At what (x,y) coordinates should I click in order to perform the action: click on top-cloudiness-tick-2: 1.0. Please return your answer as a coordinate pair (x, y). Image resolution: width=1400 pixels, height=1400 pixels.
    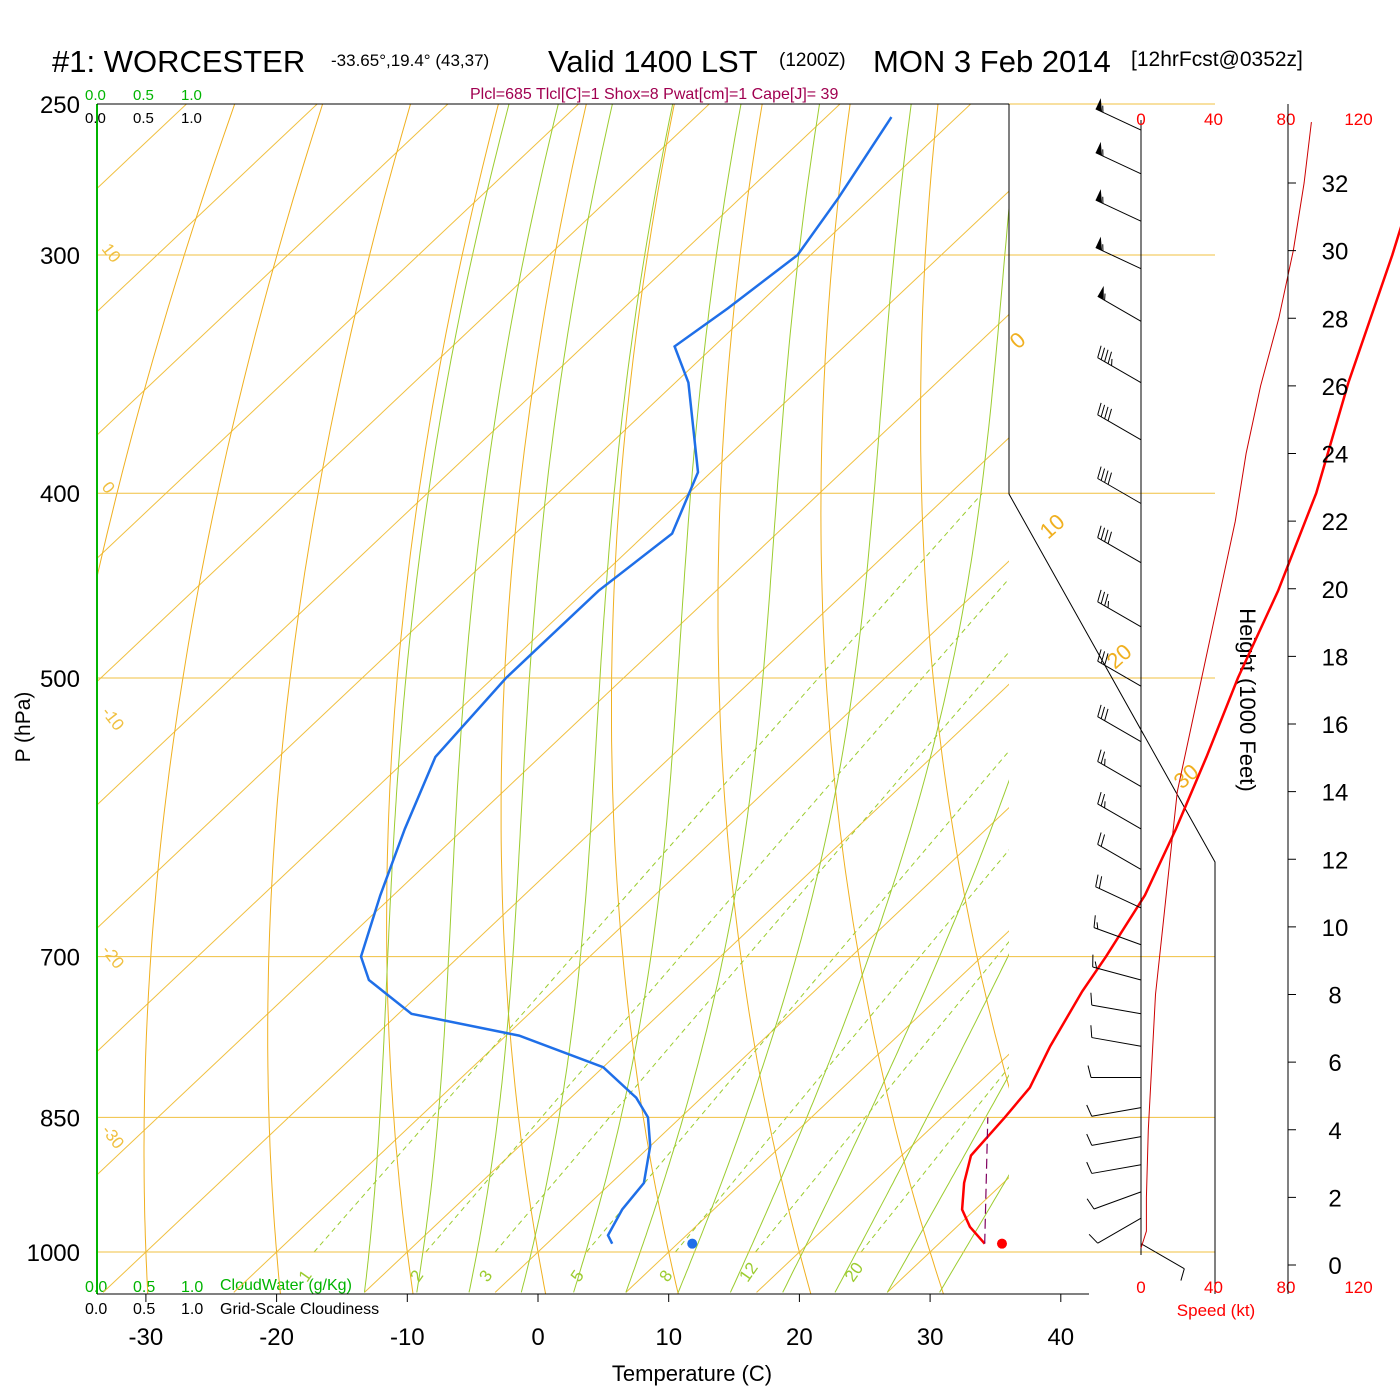
    Looking at the image, I should click on (191, 118).